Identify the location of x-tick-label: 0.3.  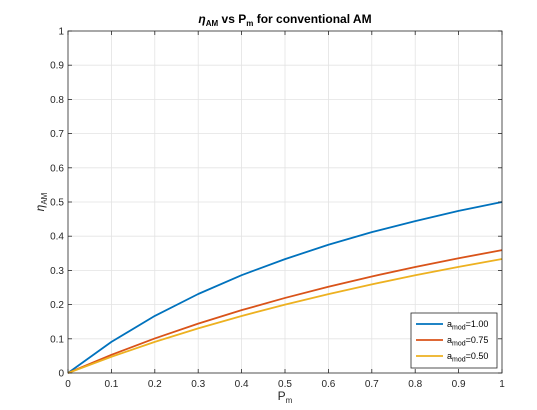
(198, 384).